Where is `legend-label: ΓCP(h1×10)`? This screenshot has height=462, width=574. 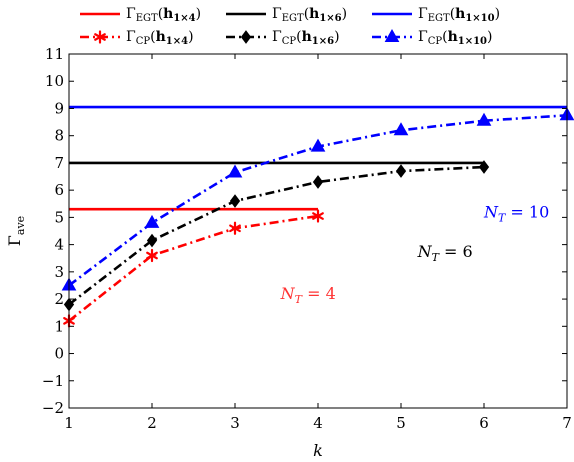
legend-label: ΓCP(h1×10) is located at coordinates (455, 38).